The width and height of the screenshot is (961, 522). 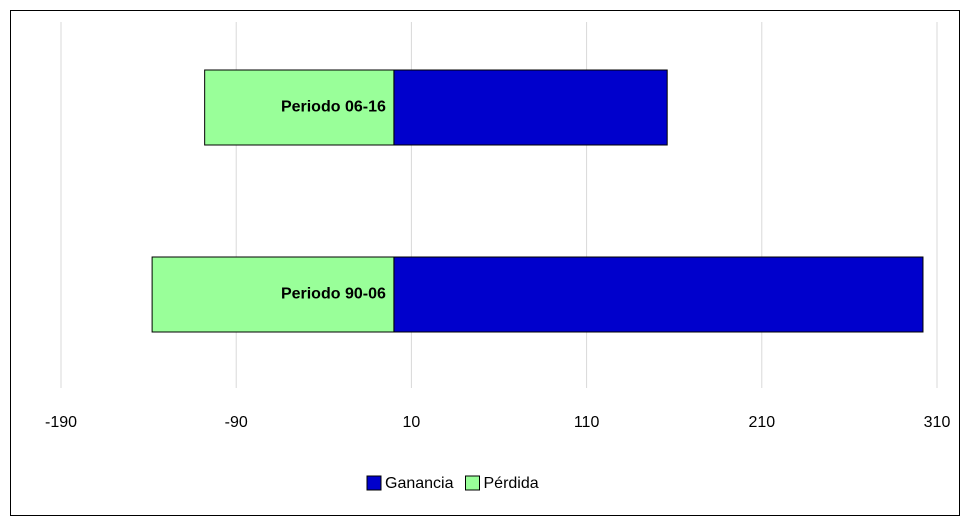 What do you see at coordinates (419, 483) in the screenshot?
I see `legend-label: Ganancia` at bounding box center [419, 483].